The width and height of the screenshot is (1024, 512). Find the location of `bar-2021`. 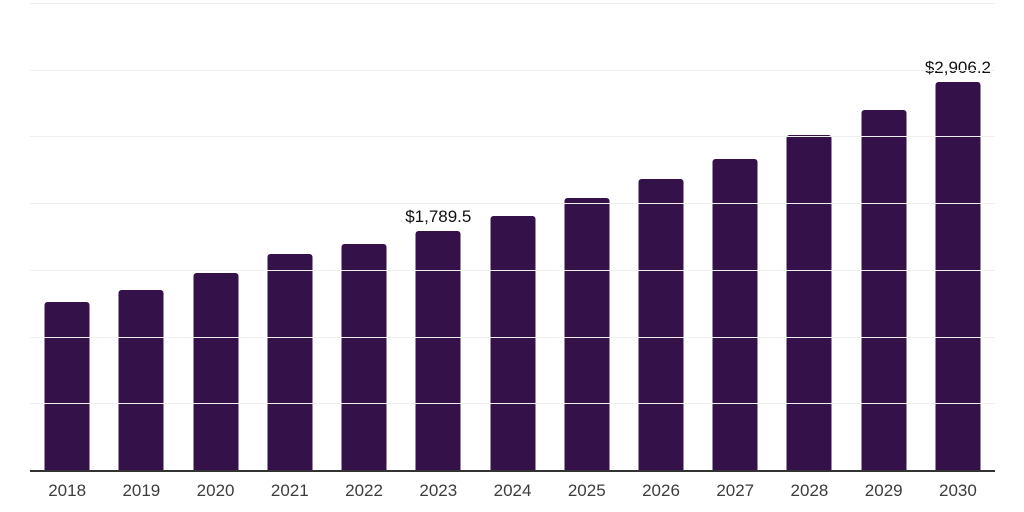

bar-2021 is located at coordinates (290, 362).